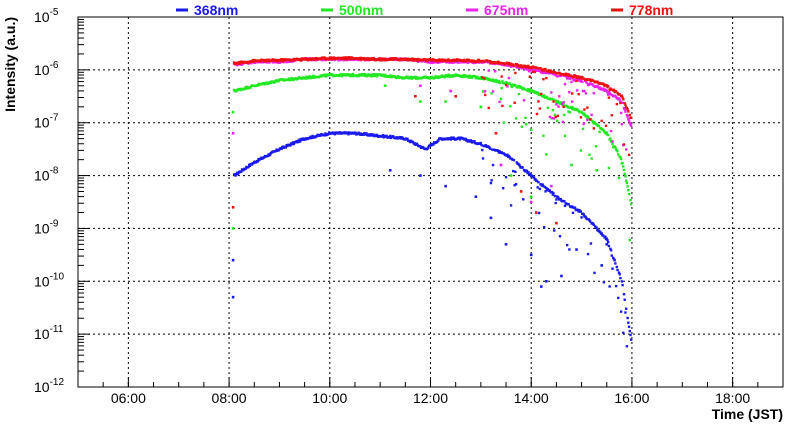  What do you see at coordinates (229, 398) in the screenshot?
I see `x-tick-label: 08:00` at bounding box center [229, 398].